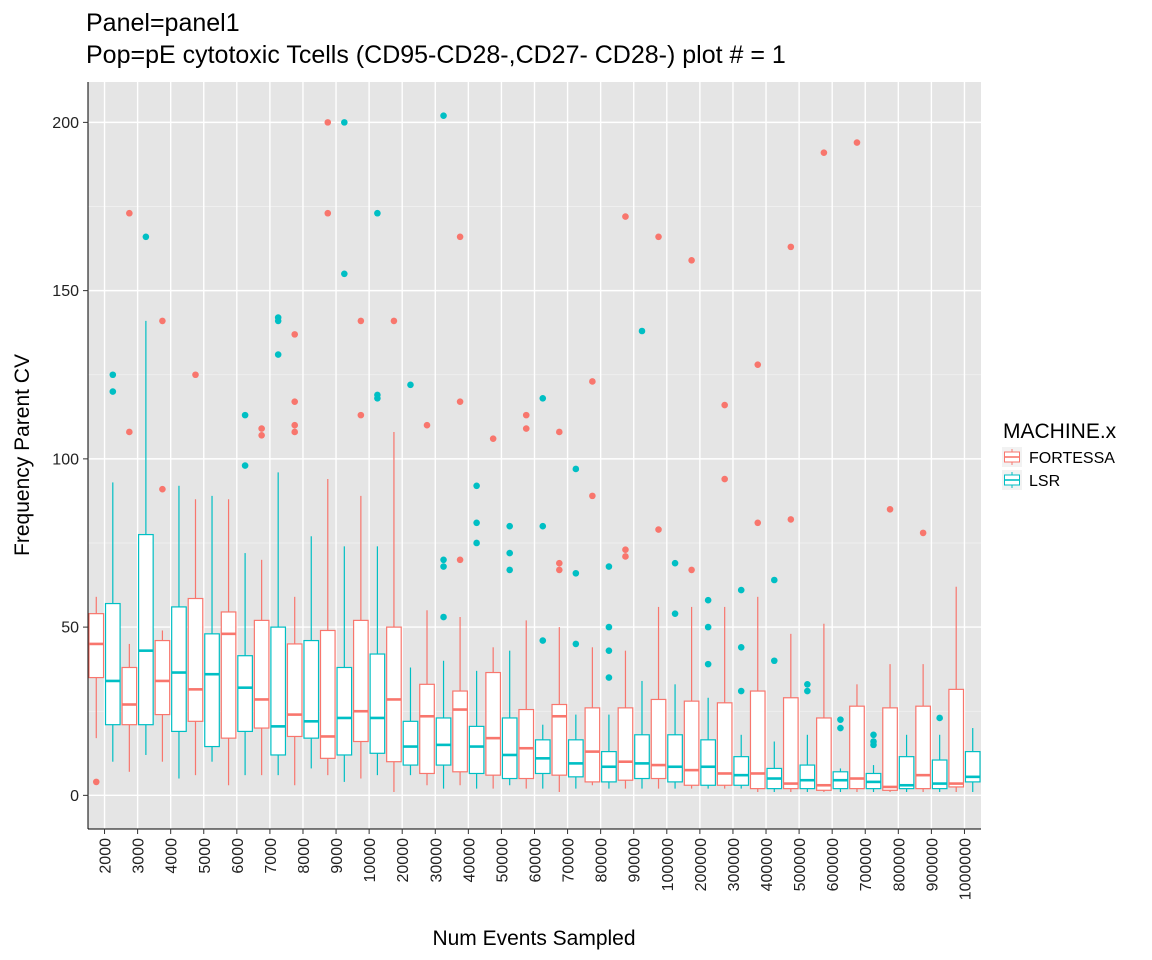  Describe the element at coordinates (734, 864) in the screenshot. I see `x-tick-label: 300000` at that location.